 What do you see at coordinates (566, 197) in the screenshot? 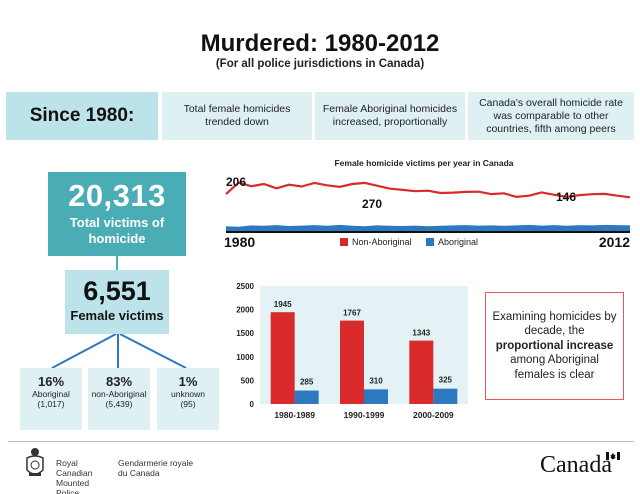
I see `annotation-label: 146` at bounding box center [566, 197].